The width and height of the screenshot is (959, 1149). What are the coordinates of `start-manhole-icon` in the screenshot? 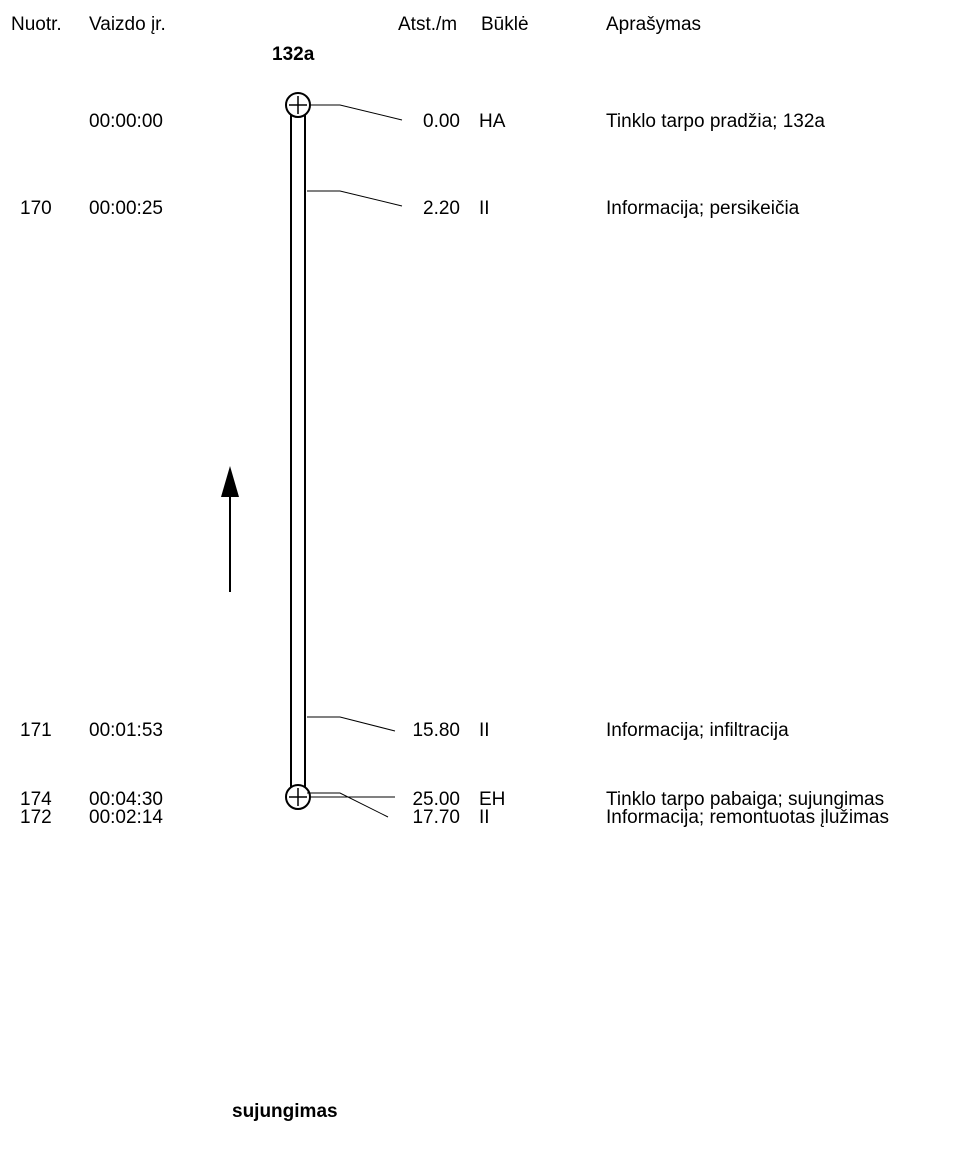 It's located at (298, 105).